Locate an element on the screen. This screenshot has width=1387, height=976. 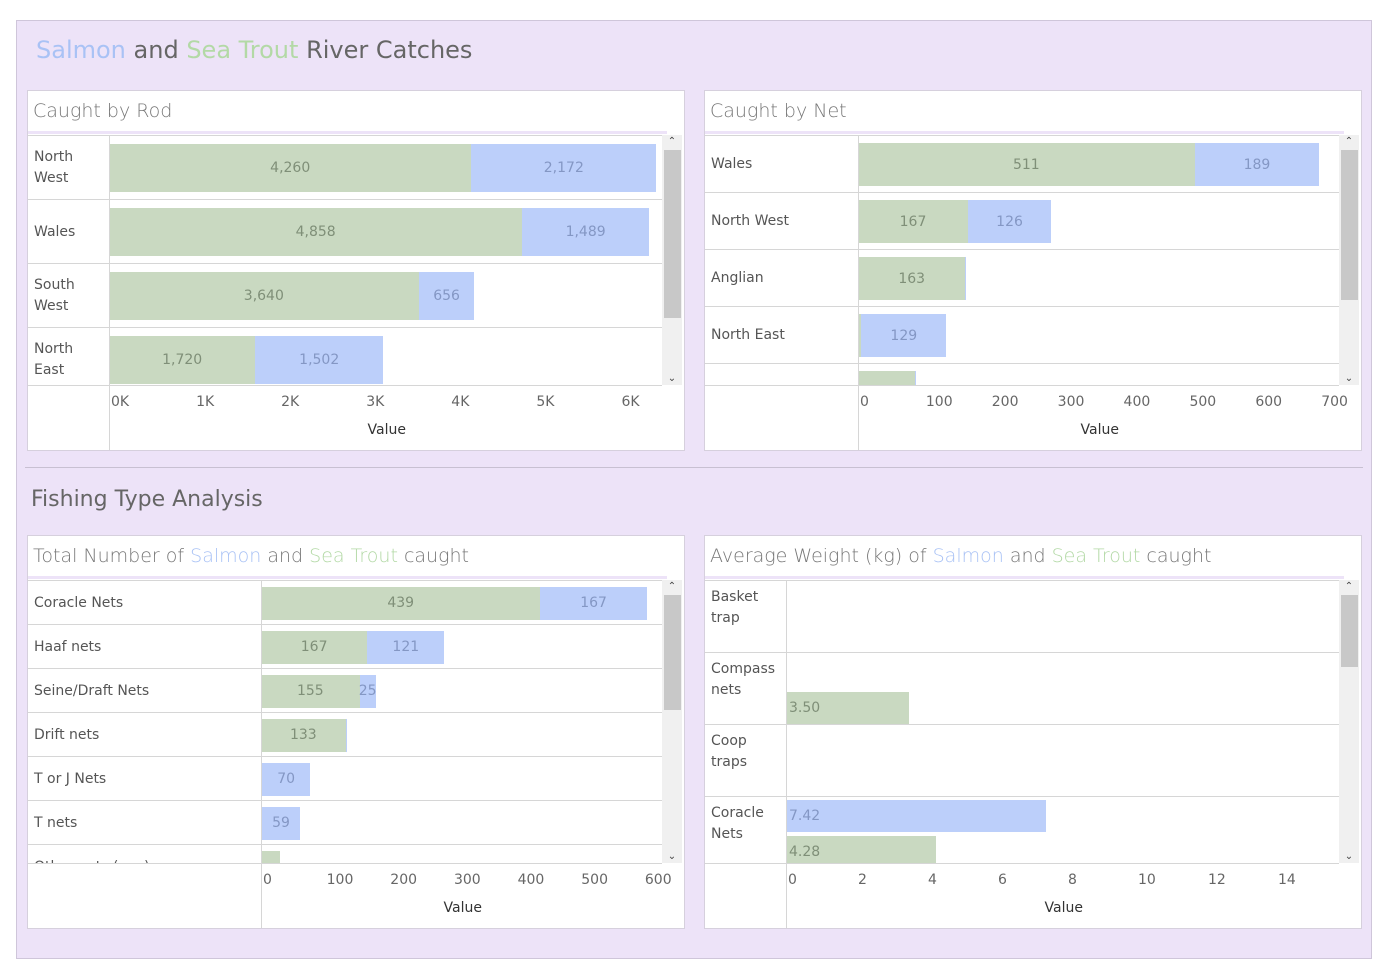
x-axis: 0 100 200 300 400 500 600 Value is located at coordinates (350, 895).